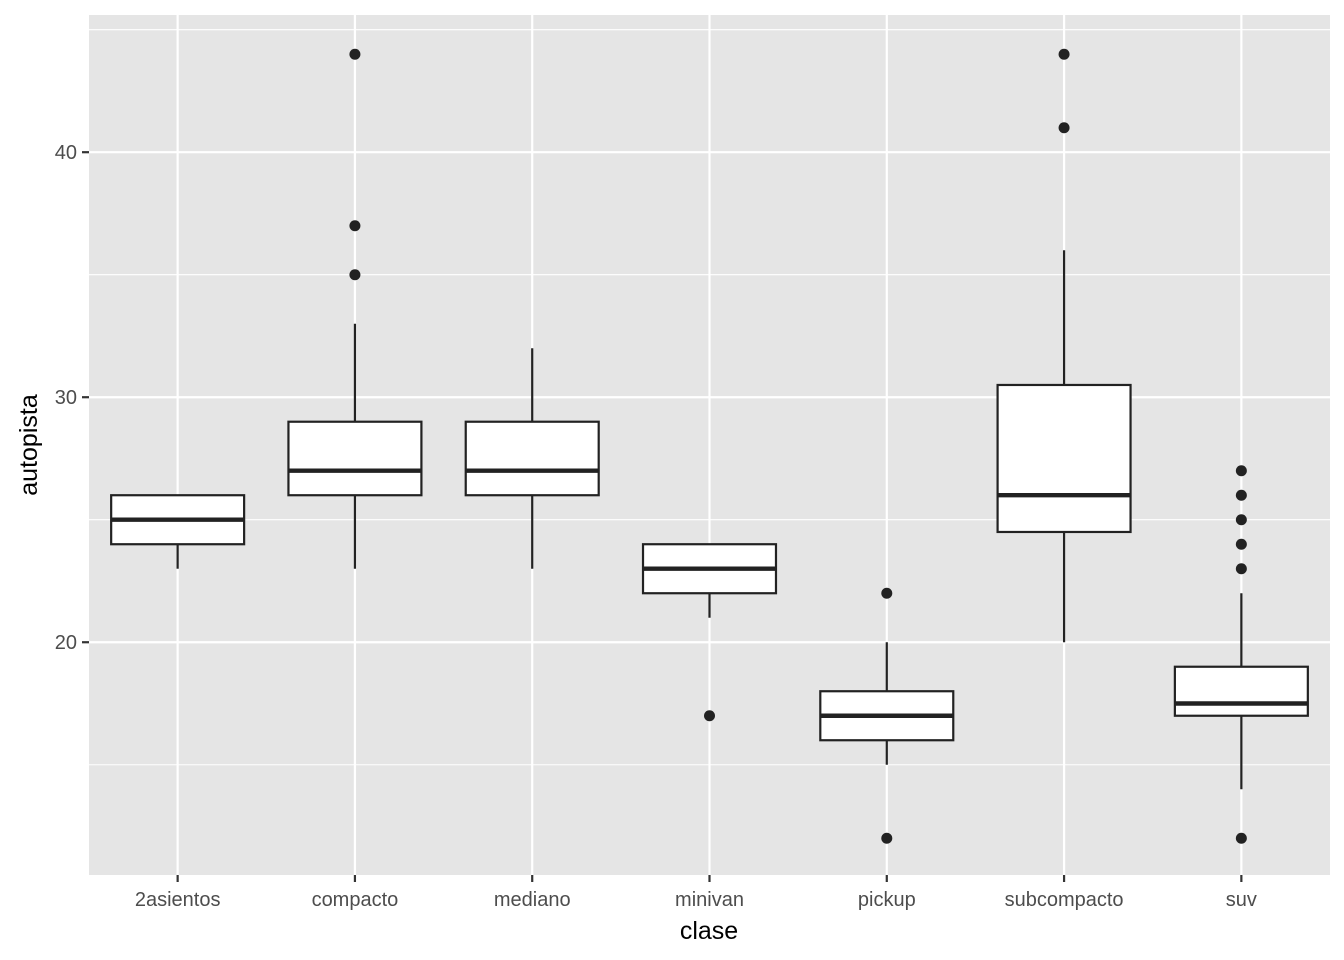 The height and width of the screenshot is (960, 1344). I want to click on x-tick-label: pickup, so click(887, 900).